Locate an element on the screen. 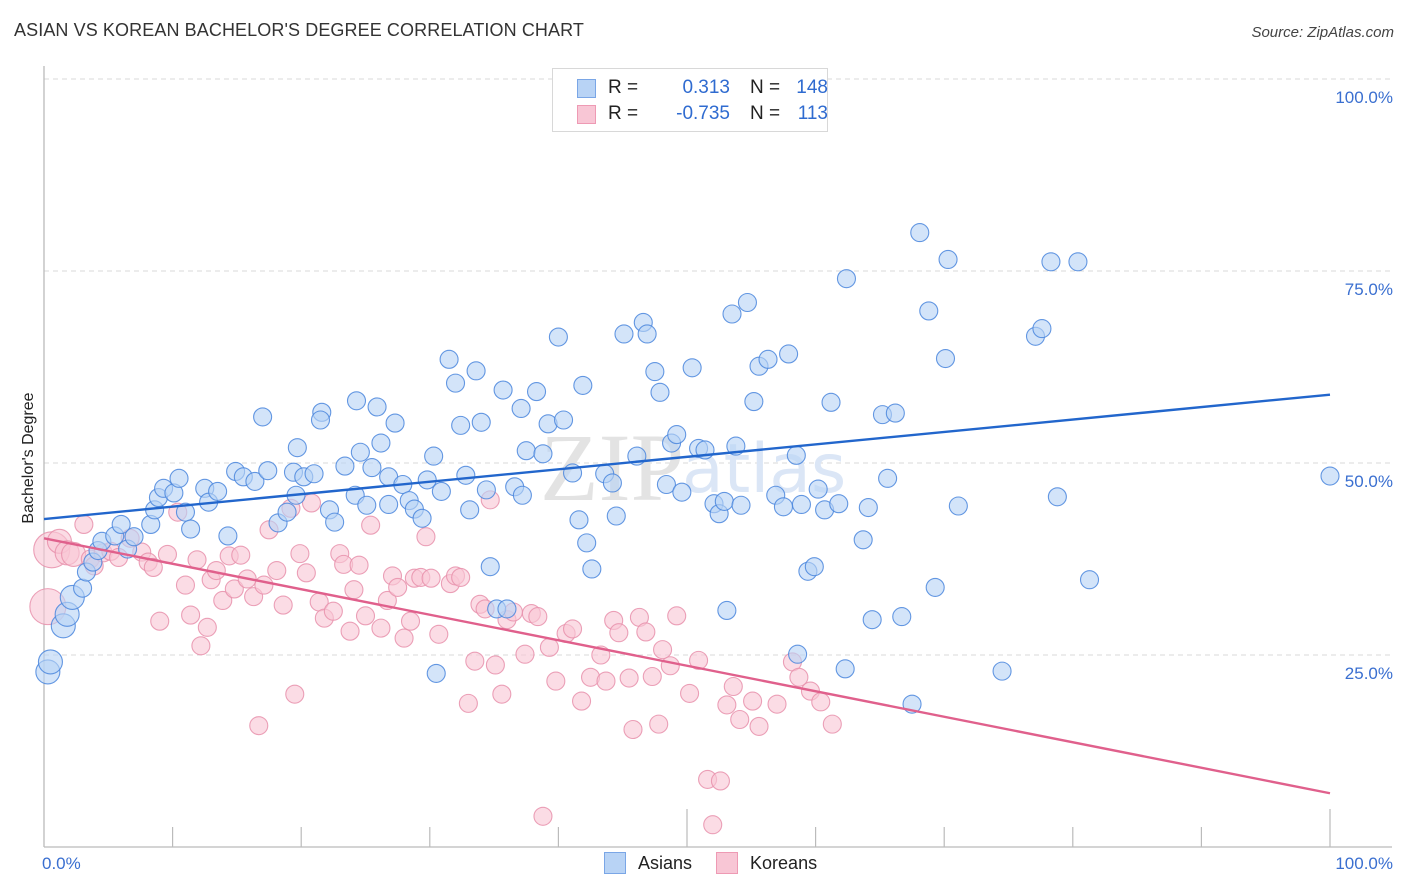 The width and height of the screenshot is (1406, 892). legend-item-asians: Asians is located at coordinates (648, 863).